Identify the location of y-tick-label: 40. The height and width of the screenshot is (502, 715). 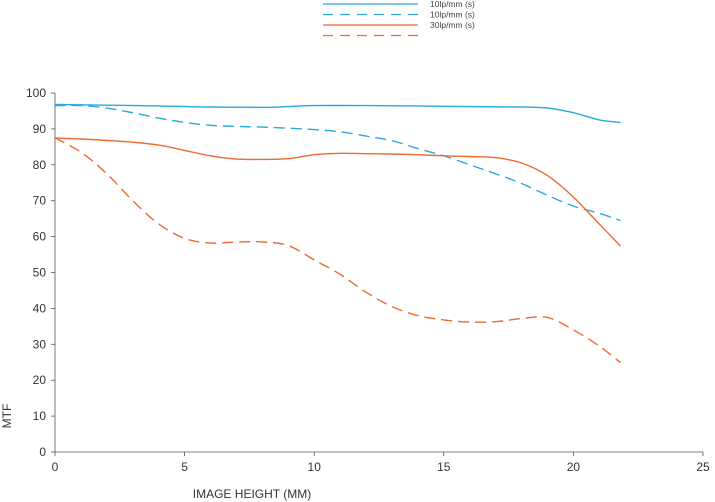
(40, 308).